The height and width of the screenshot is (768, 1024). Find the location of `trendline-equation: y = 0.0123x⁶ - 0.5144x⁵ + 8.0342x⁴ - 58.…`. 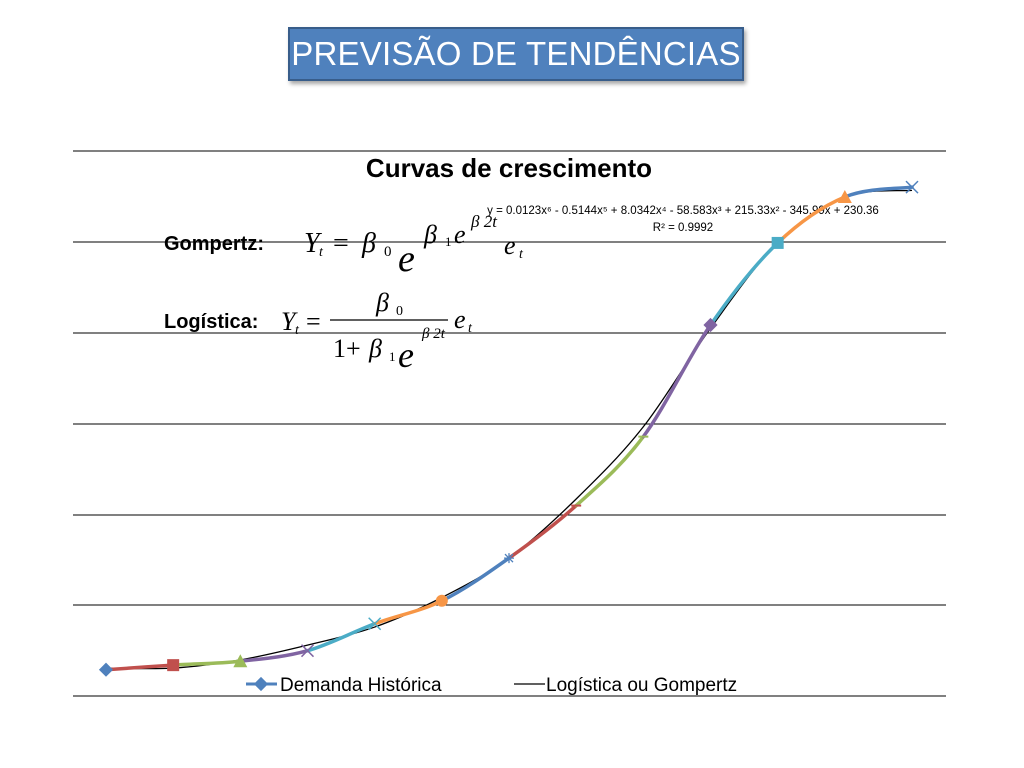

trendline-equation: y = 0.0123x⁶ - 0.5144x⁵ + 8.0342x⁴ - 58.… is located at coordinates (683, 211).